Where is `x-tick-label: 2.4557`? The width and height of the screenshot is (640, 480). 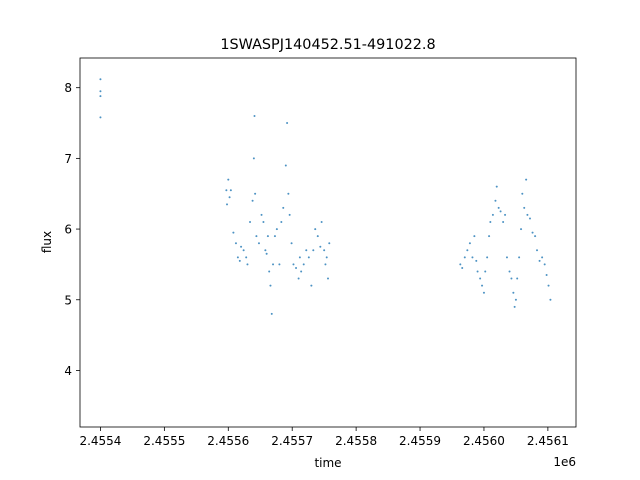
x-tick-label: 2.4557 is located at coordinates (292, 441).